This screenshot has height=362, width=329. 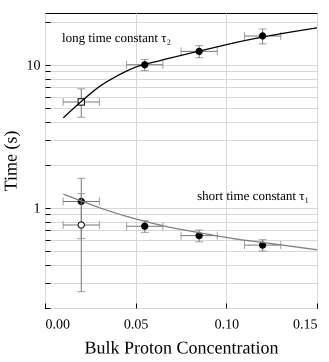 I want to click on x-tick-label: 0.00, so click(x=58, y=325).